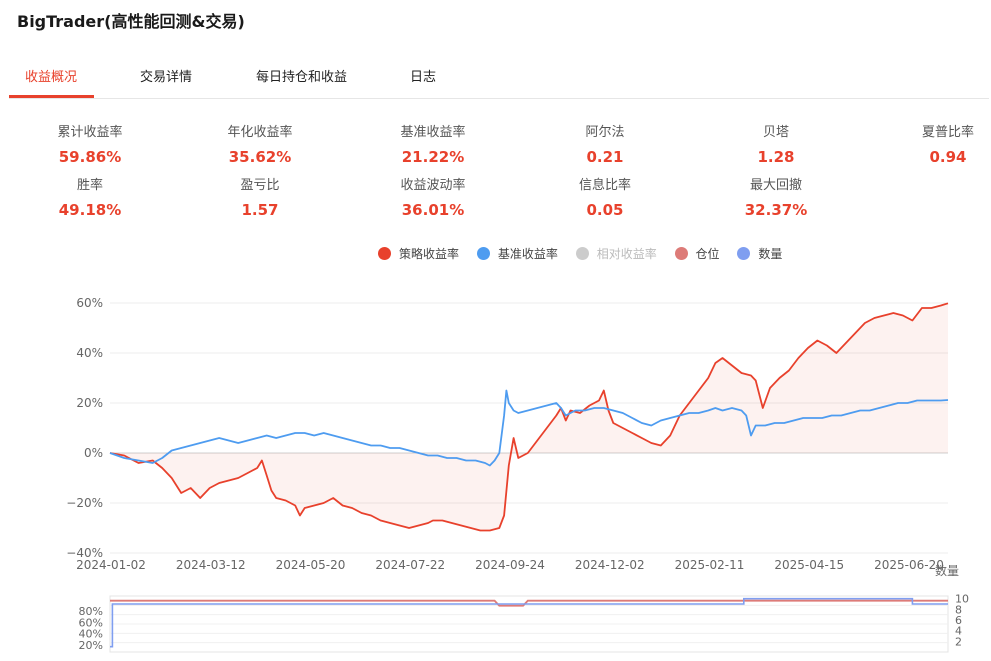 The height and width of the screenshot is (661, 991). What do you see at coordinates (958, 609) in the screenshot?
I see `subchart-right-tick: 8` at bounding box center [958, 609].